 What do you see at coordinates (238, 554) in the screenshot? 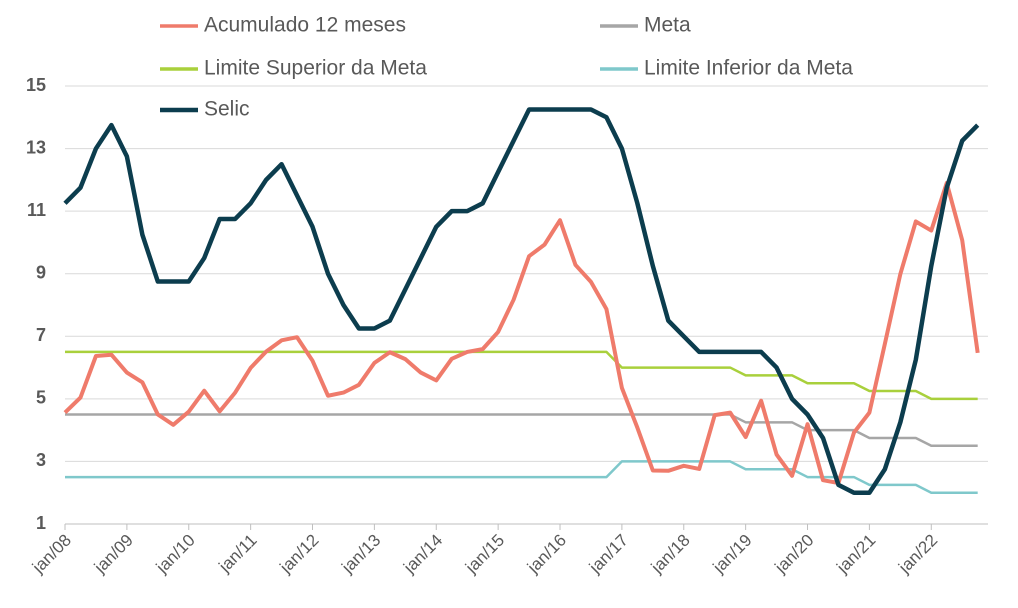
I see `x-tick-label: jan/11` at bounding box center [238, 554].